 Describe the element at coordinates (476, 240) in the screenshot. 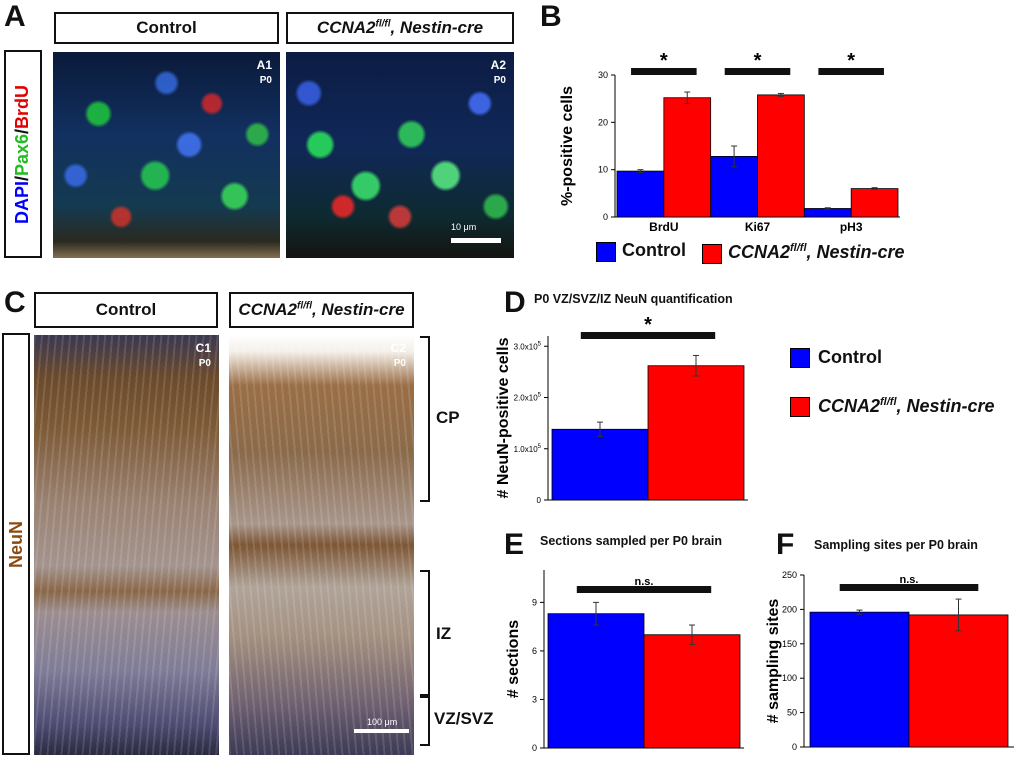

I see `scale-bar-a` at that location.